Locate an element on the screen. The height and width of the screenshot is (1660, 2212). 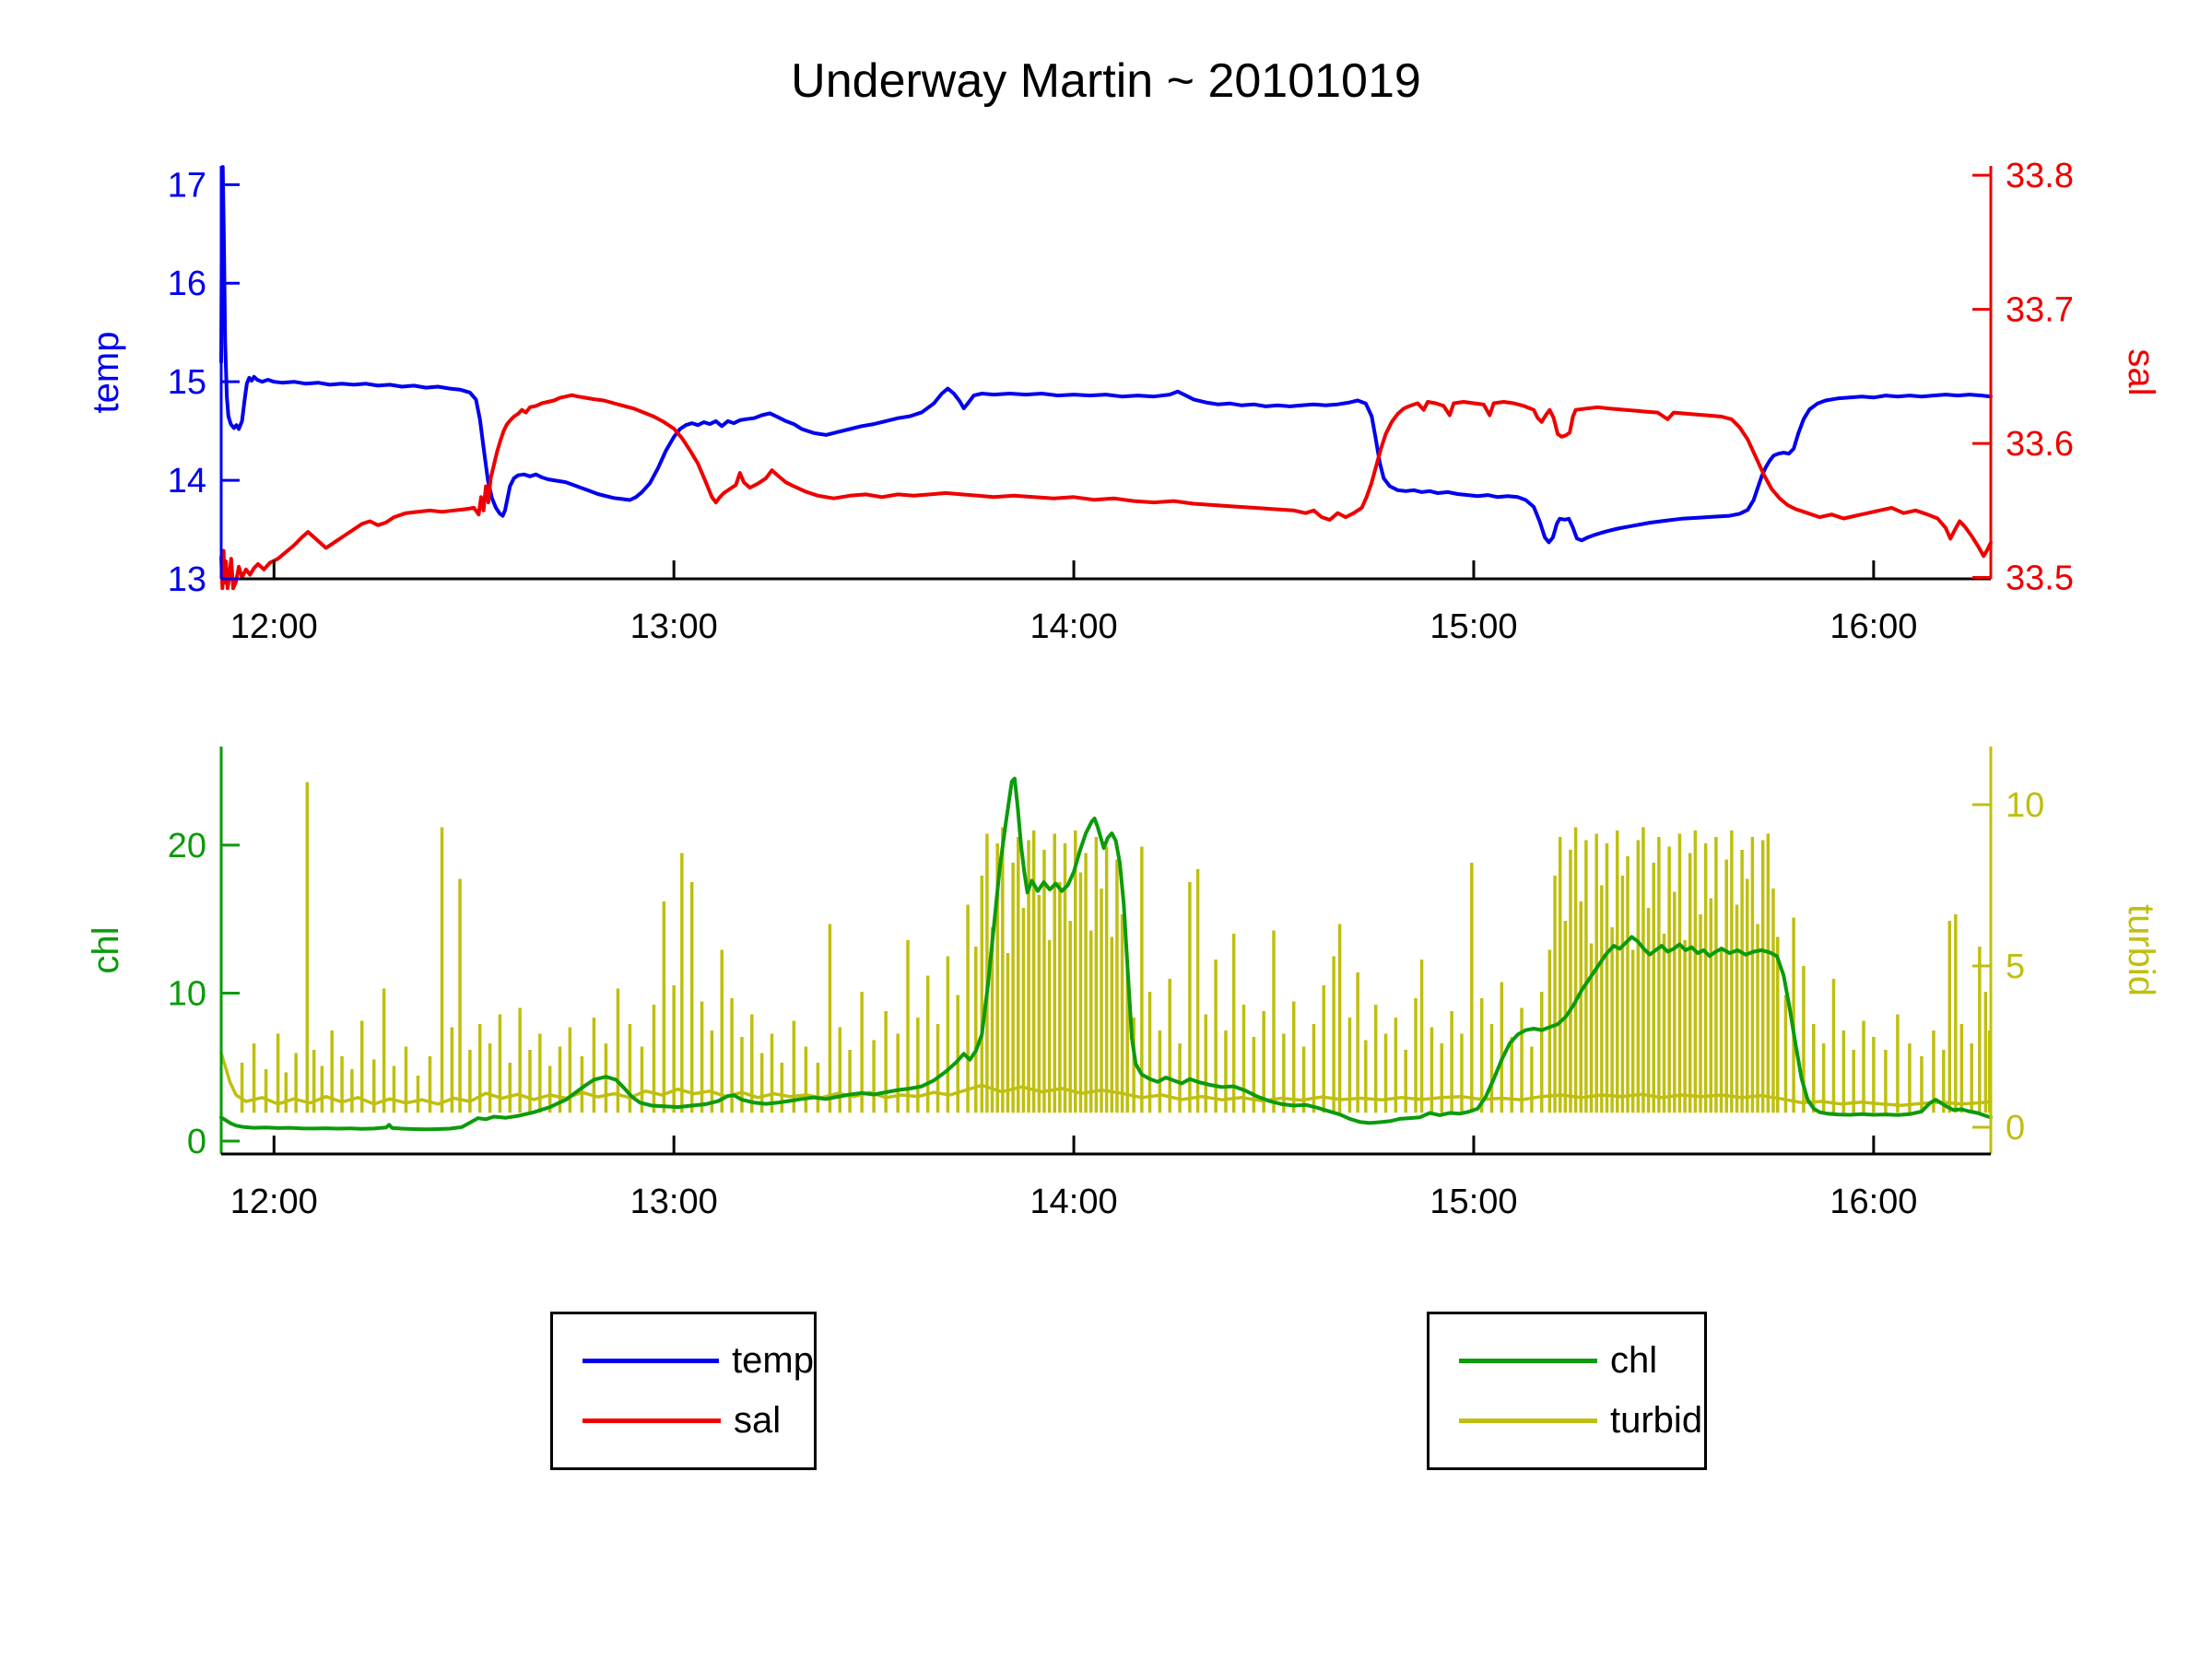
right-tick-label: 5 is located at coordinates (2015, 967).